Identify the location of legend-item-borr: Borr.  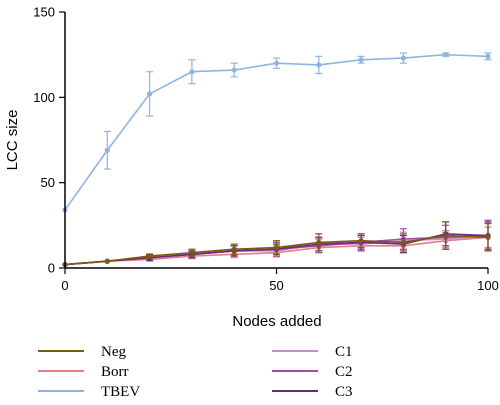
(83, 372).